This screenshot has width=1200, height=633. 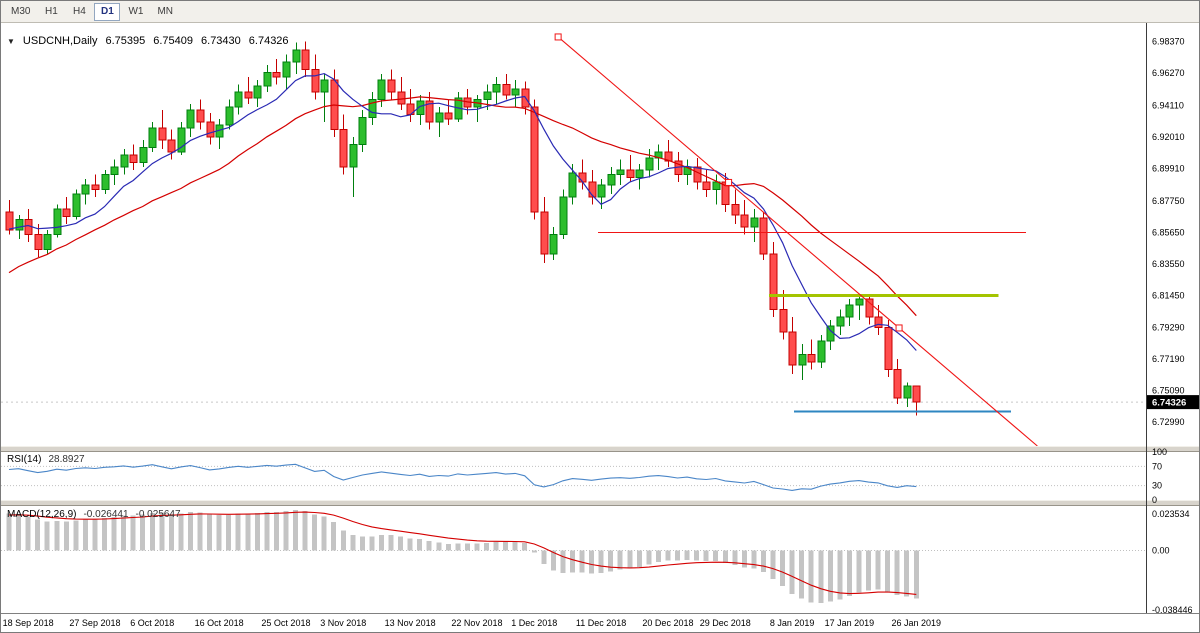 What do you see at coordinates (476, 623) in the screenshot?
I see `svg-text: 22 Nov 2018` at bounding box center [476, 623].